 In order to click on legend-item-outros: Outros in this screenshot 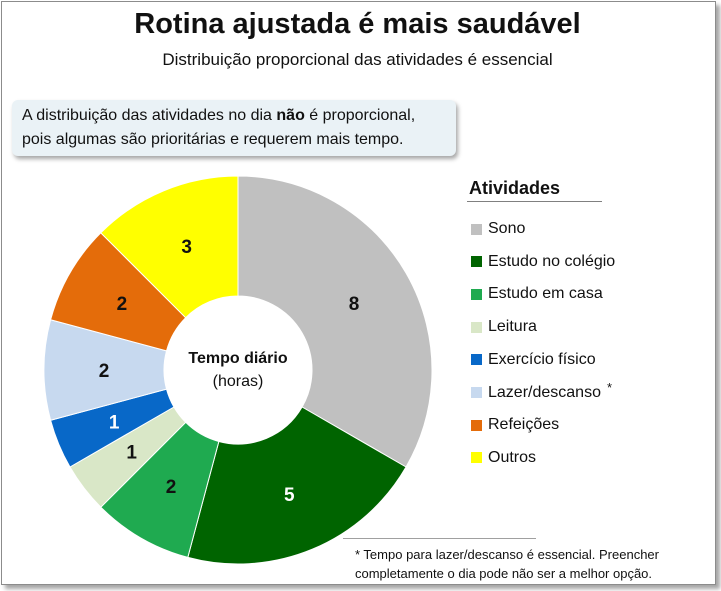, I will do `click(503, 458)`.